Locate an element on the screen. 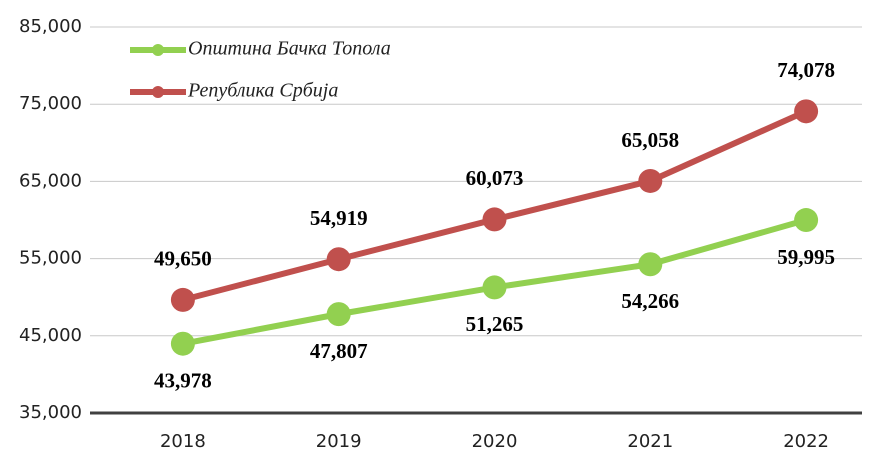  data-label: 47,807 is located at coordinates (339, 351).